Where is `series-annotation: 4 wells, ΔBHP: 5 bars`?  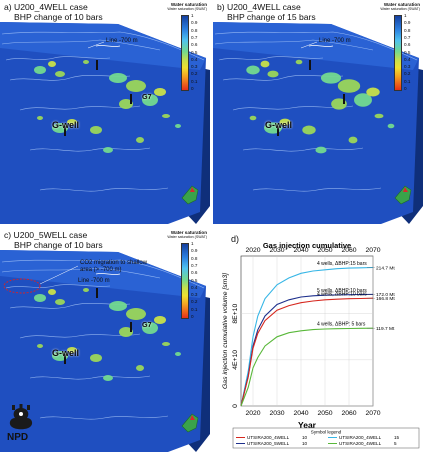
series-annotation: 4 wells, ΔBHP: 5 bars is located at coordinates (341, 325).